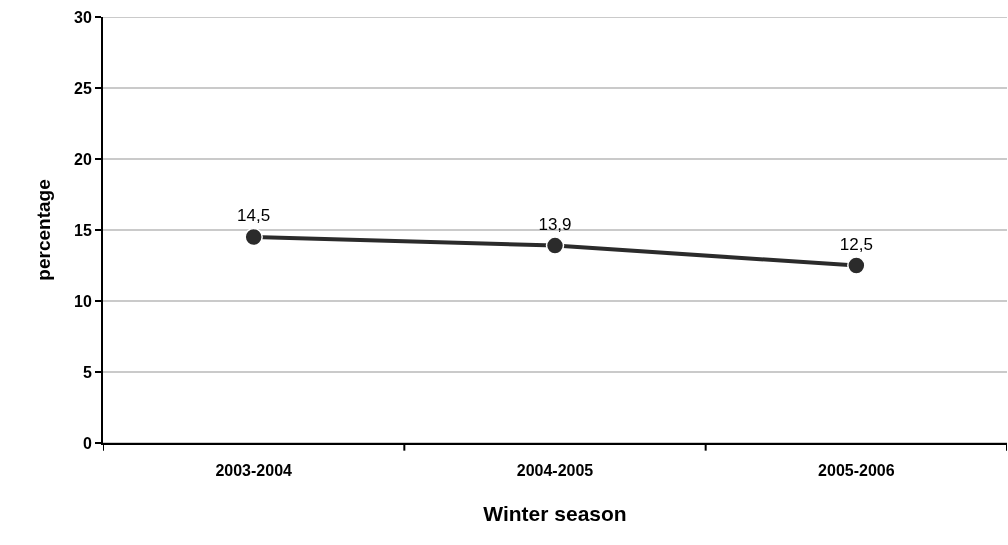  Describe the element at coordinates (44, 230) in the screenshot. I see `y-axis-title: percentage` at that location.